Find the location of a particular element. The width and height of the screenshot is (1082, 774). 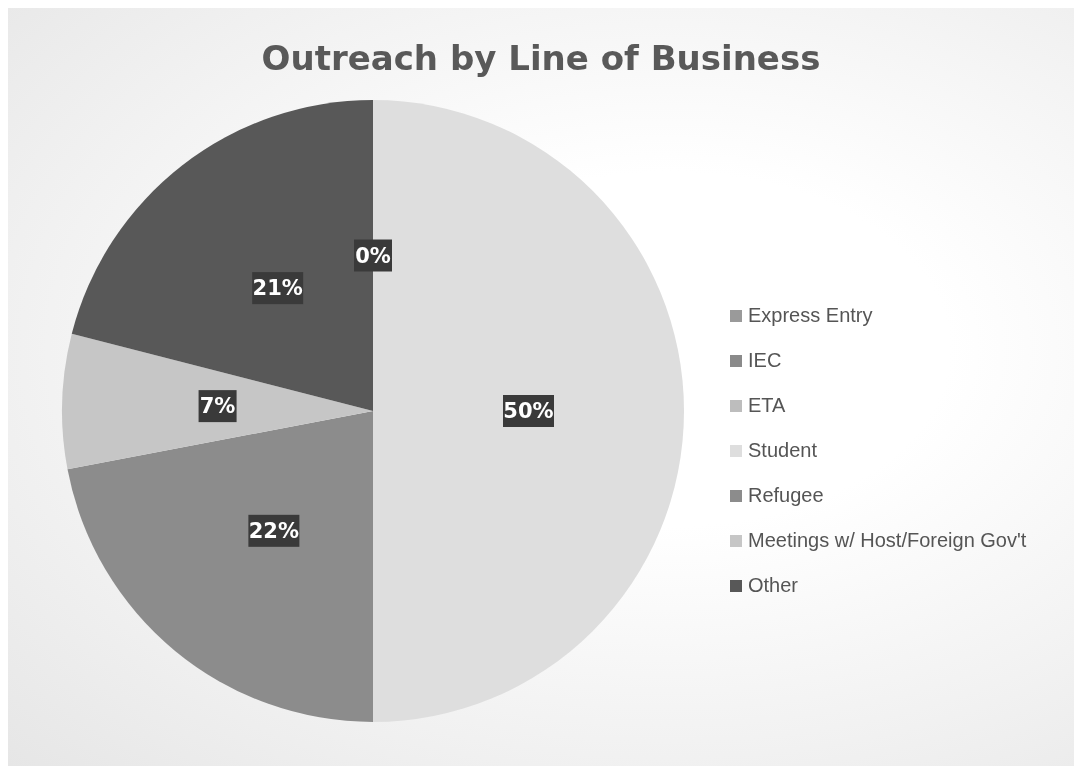

data-label: 50% is located at coordinates (528, 411).